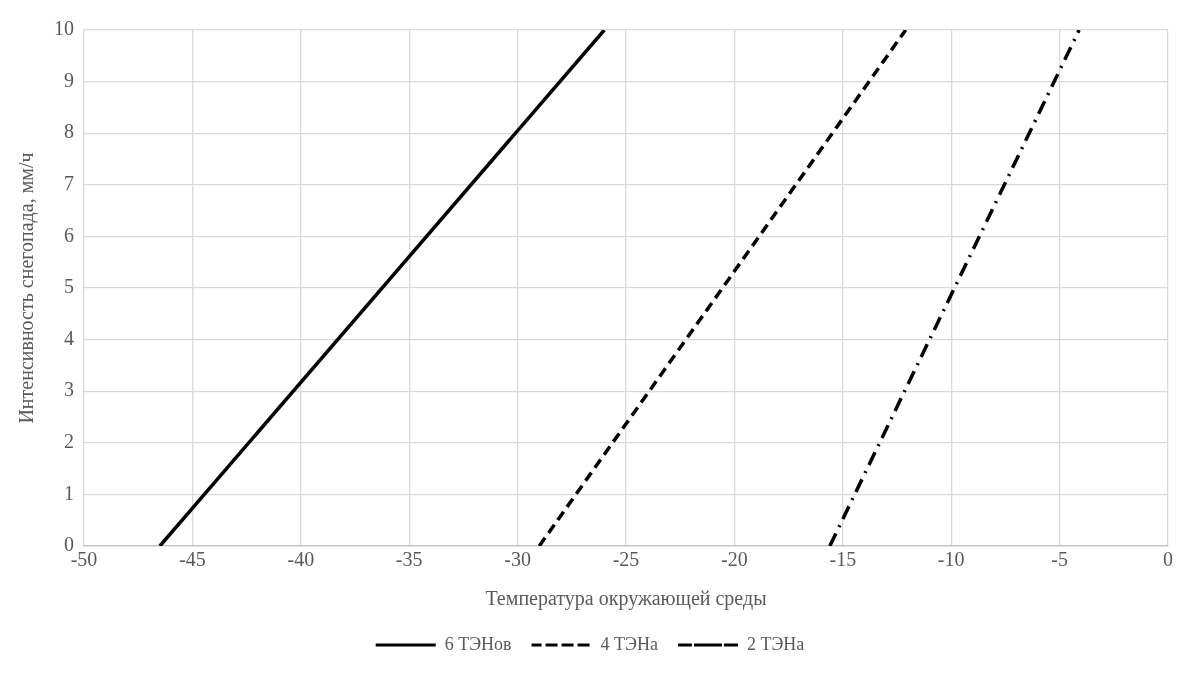  Describe the element at coordinates (301, 559) in the screenshot. I see `x-tick-label: -40` at that location.